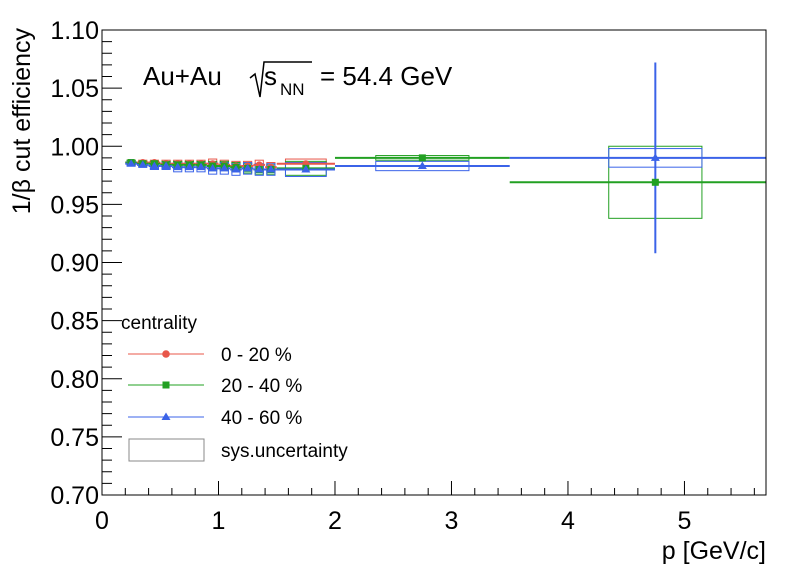 This screenshot has width=798, height=576. I want to click on x-tick-label: 4, so click(568, 521).